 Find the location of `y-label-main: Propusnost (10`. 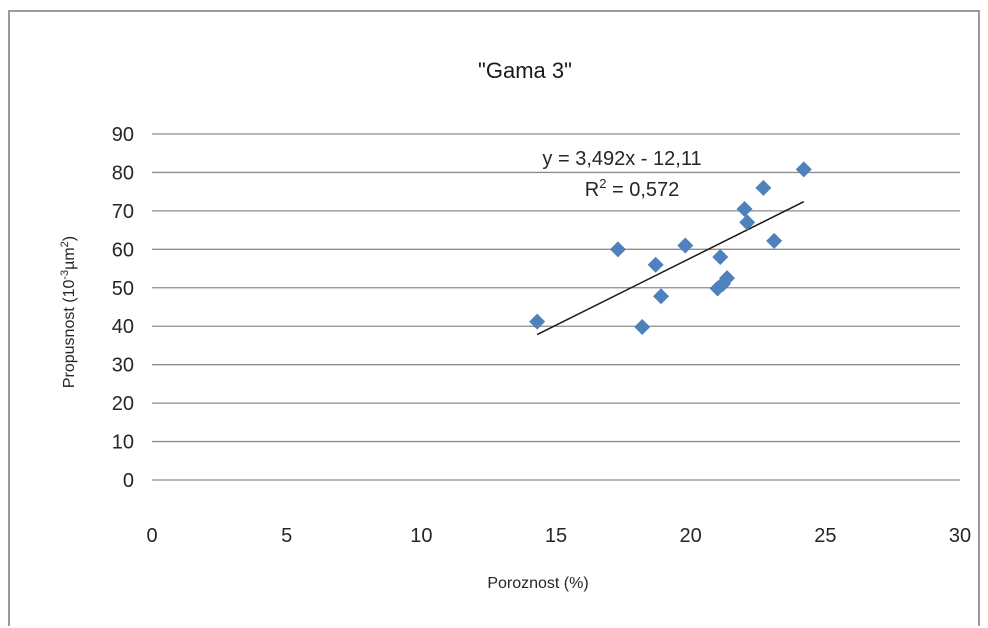

y-label-main: Propusnost (10 is located at coordinates (69, 334).